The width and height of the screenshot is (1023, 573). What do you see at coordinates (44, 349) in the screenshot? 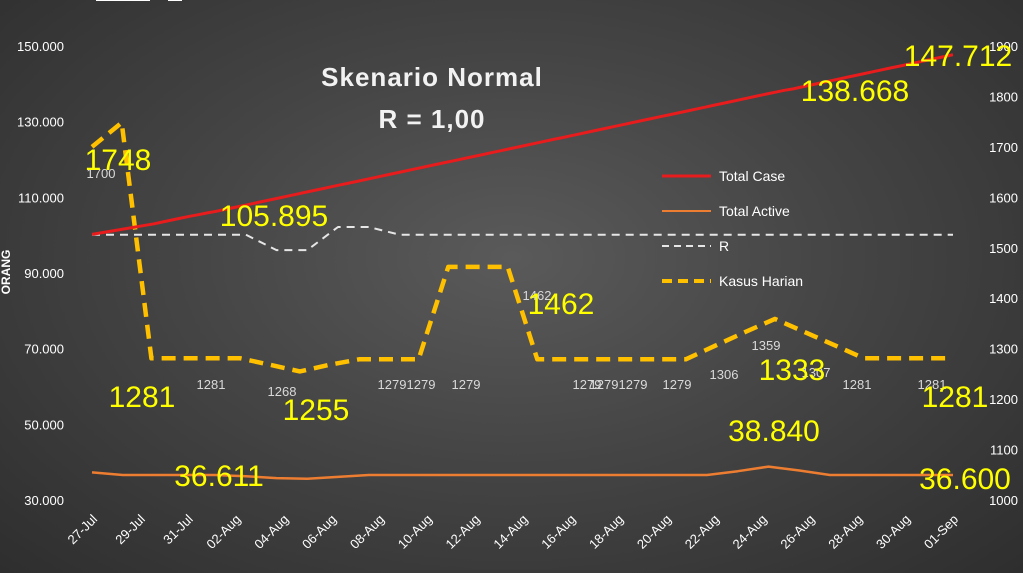
I see `left-tick-label: 70.000` at bounding box center [44, 349].